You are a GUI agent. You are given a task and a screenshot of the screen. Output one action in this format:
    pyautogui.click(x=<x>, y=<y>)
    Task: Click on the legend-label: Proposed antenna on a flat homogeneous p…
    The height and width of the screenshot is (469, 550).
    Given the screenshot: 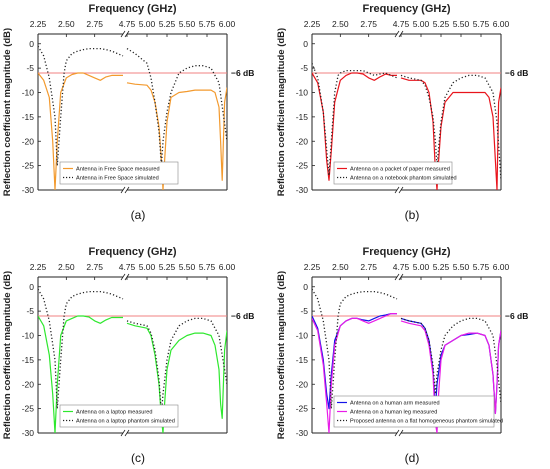 What is the action you would take?
    pyautogui.click(x=426, y=422)
    